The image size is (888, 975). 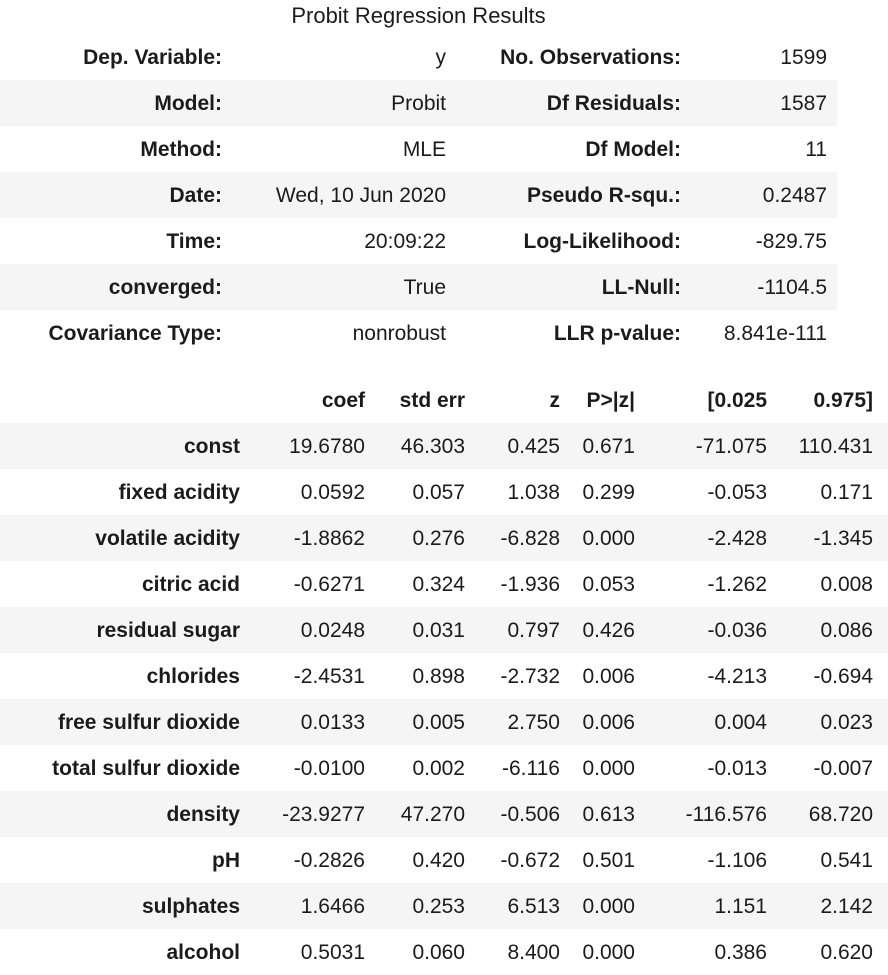 What do you see at coordinates (444, 860) in the screenshot?
I see `coef-row: pH -0.2826 0.420 -0.672 0.501 -1.106 0.541` at bounding box center [444, 860].